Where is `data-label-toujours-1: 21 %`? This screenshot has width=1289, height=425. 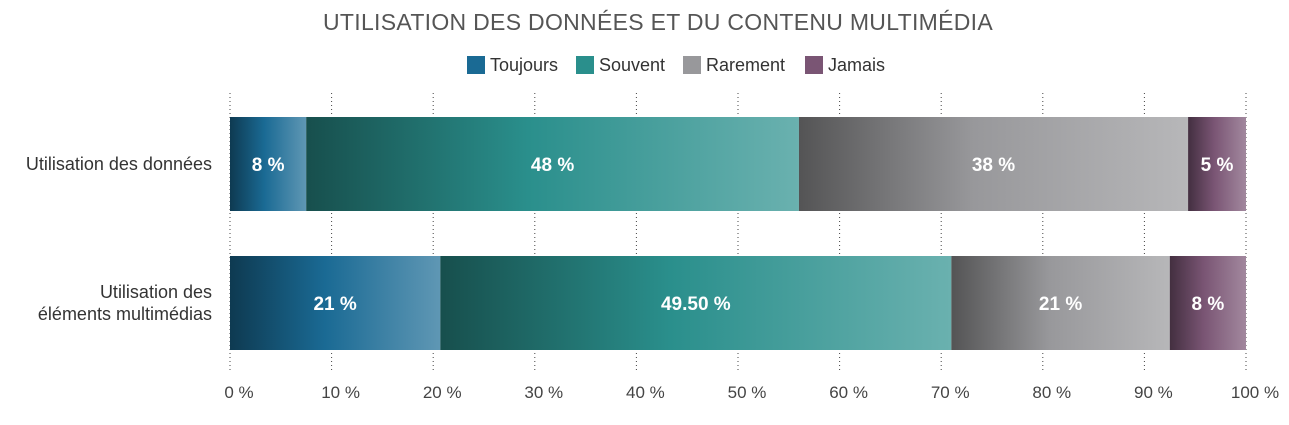
data-label-toujours-1: 21 % is located at coordinates (334, 304).